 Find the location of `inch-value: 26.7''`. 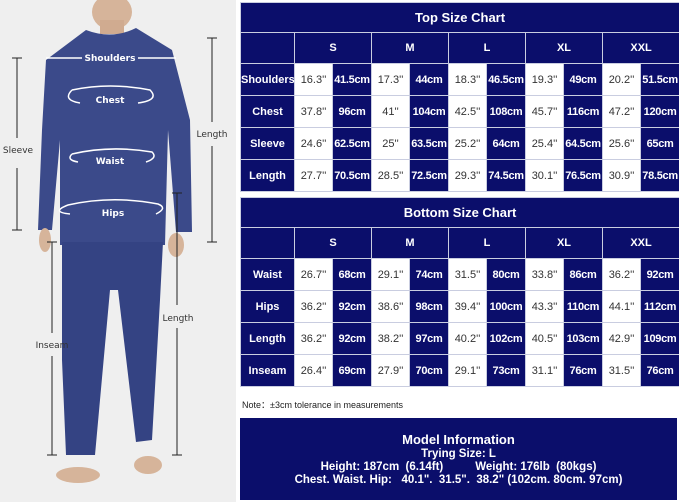

inch-value: 26.7'' is located at coordinates (313, 274).